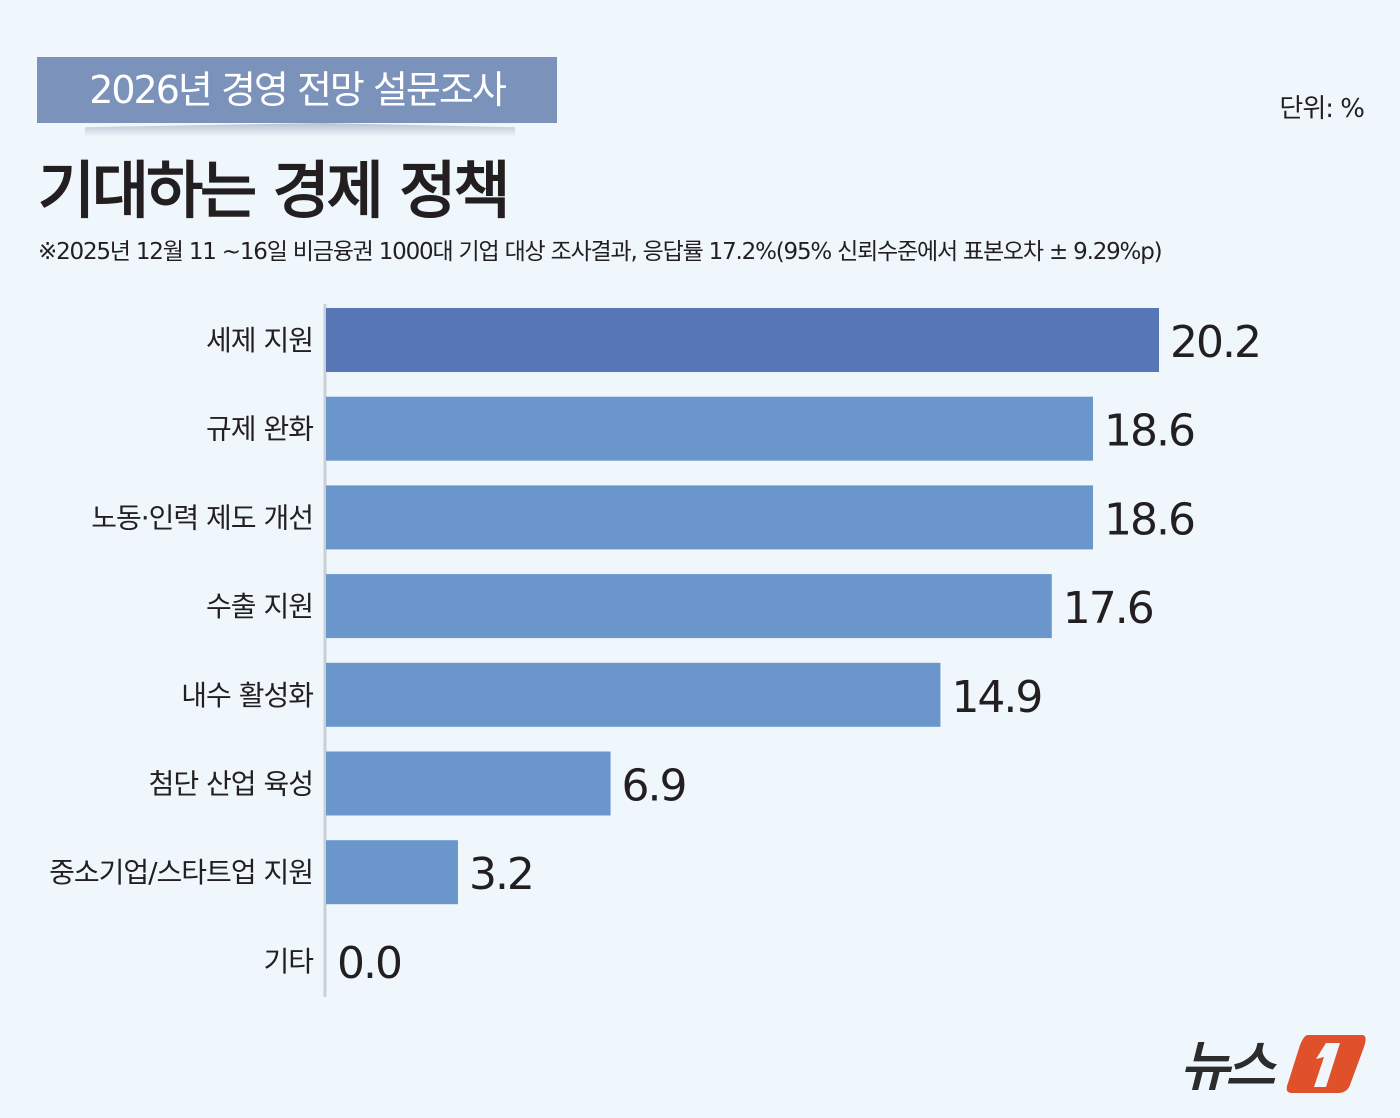 The height and width of the screenshot is (1118, 1400). I want to click on unit-label: 단위: %, so click(1322, 109).